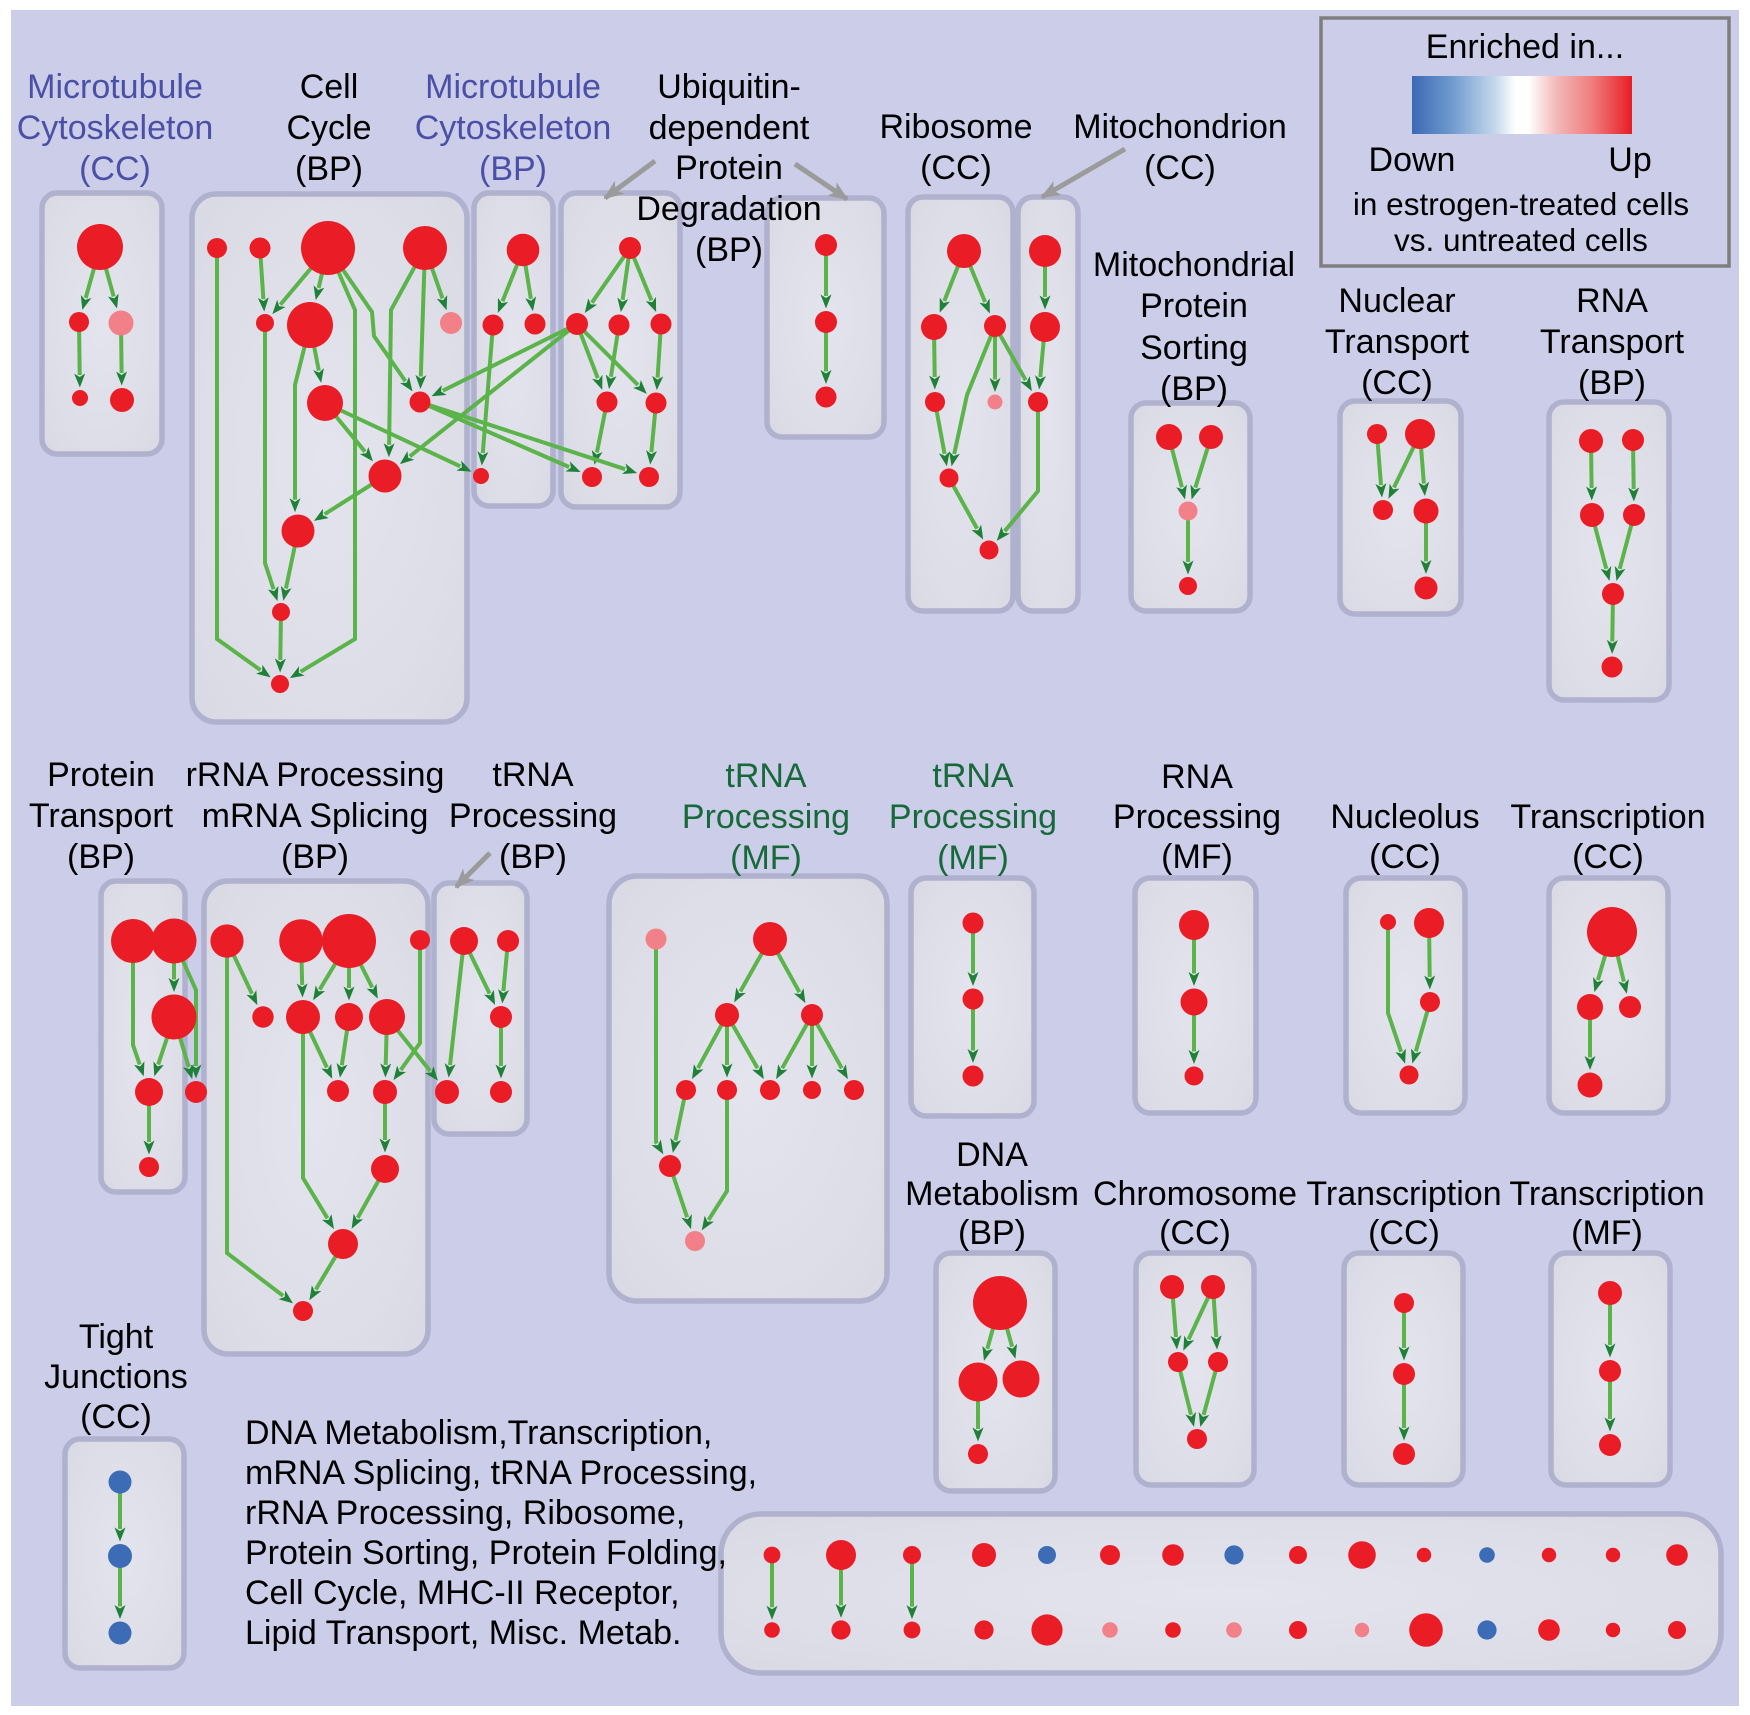  What do you see at coordinates (463, 1633) in the screenshot?
I see `svg-text: Lipid Transport, Misc. Metab.` at bounding box center [463, 1633].